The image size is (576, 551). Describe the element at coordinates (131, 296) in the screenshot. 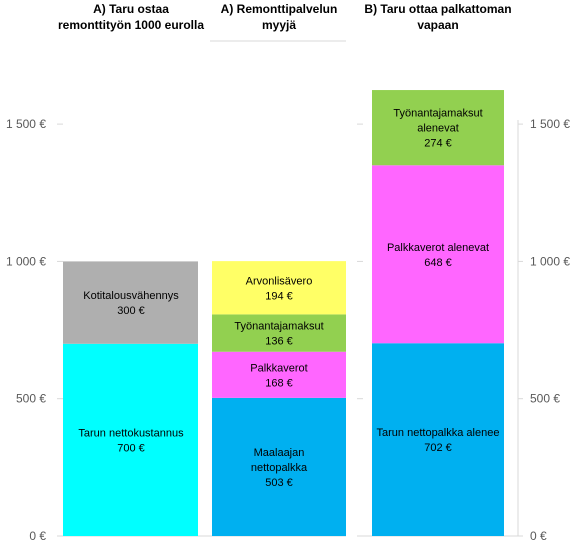

I see `segment-name-label: Kotitalousvähennys` at that location.